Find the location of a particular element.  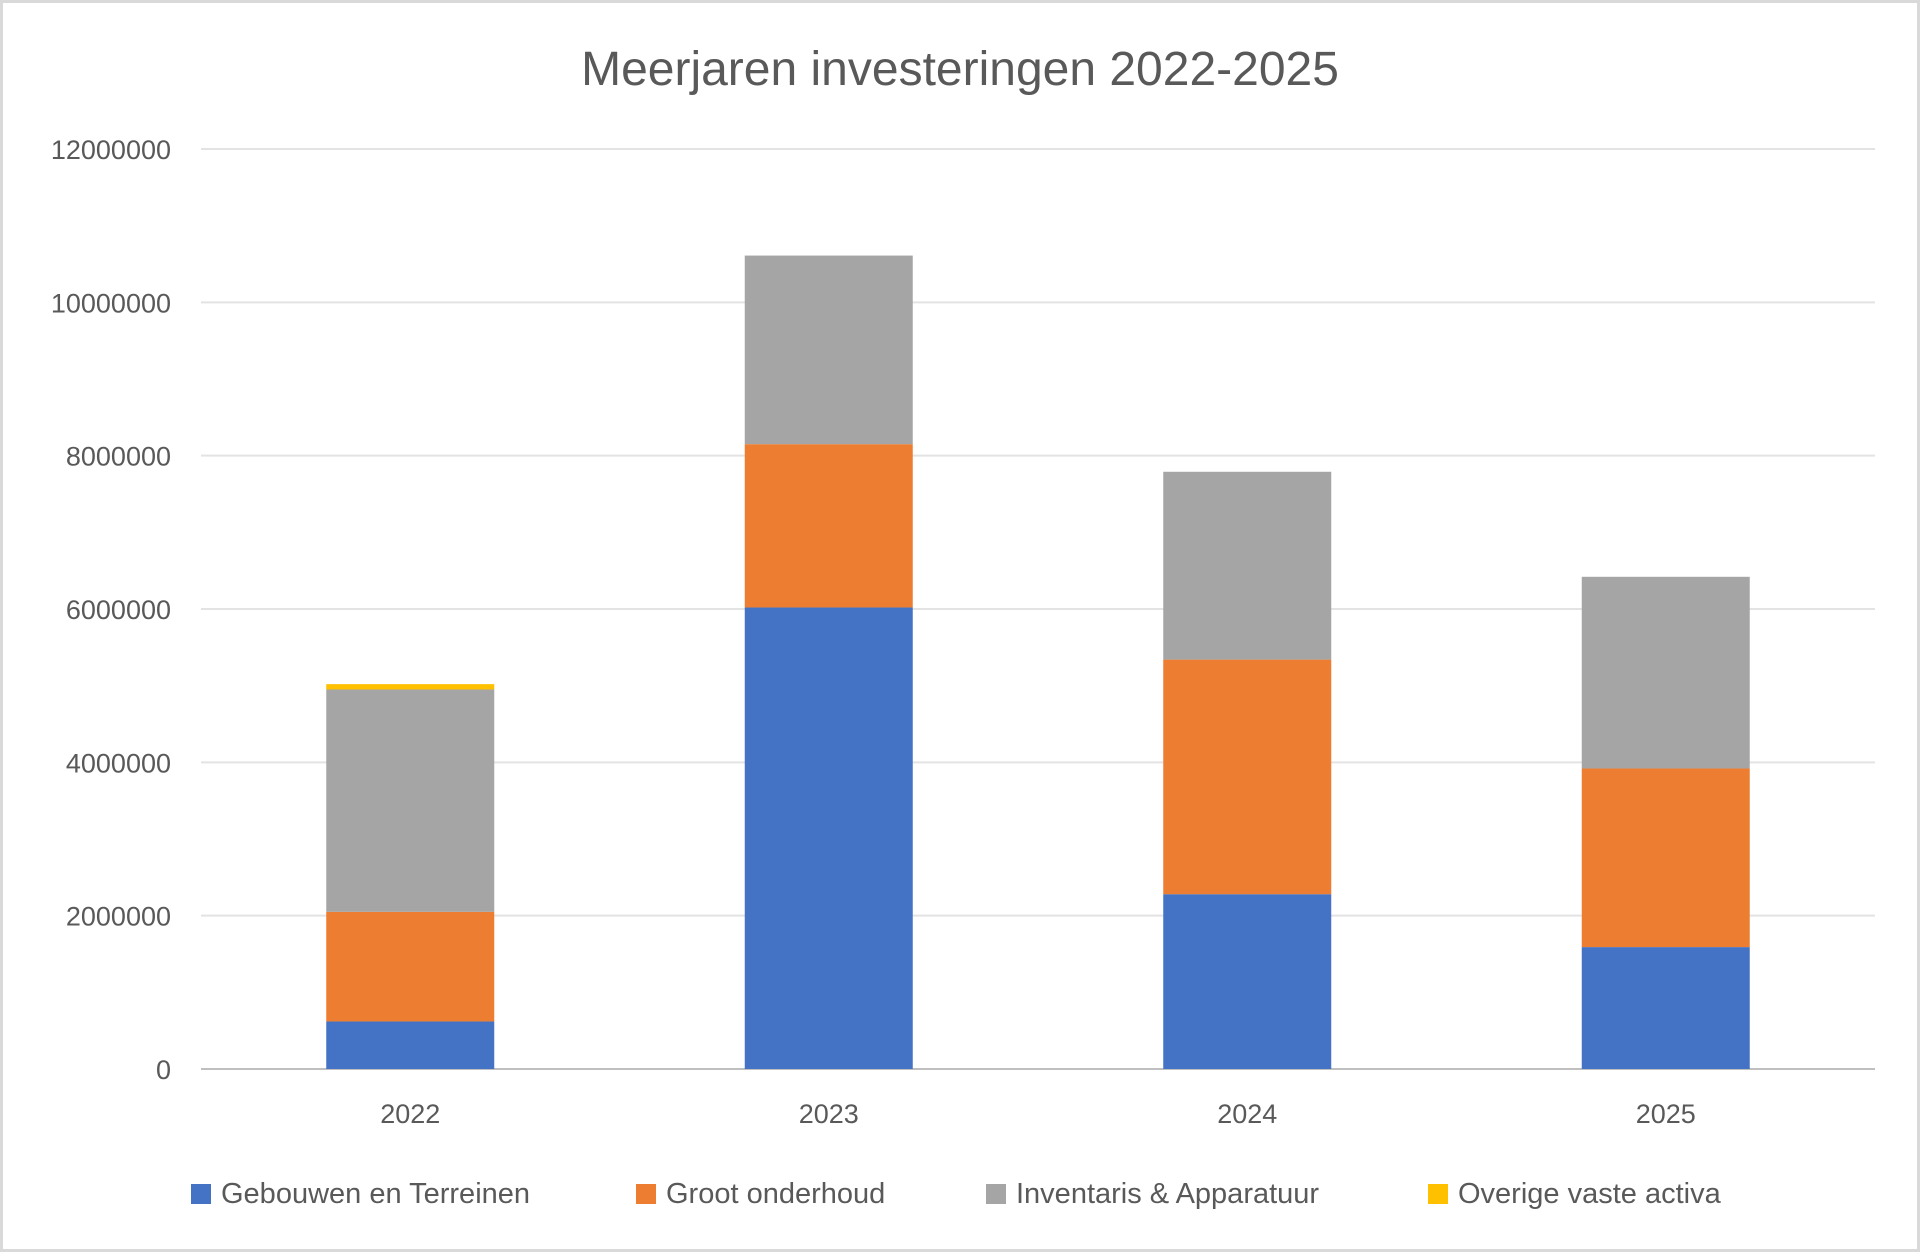

bar-2022-groot-onderhoud is located at coordinates (410, 966).